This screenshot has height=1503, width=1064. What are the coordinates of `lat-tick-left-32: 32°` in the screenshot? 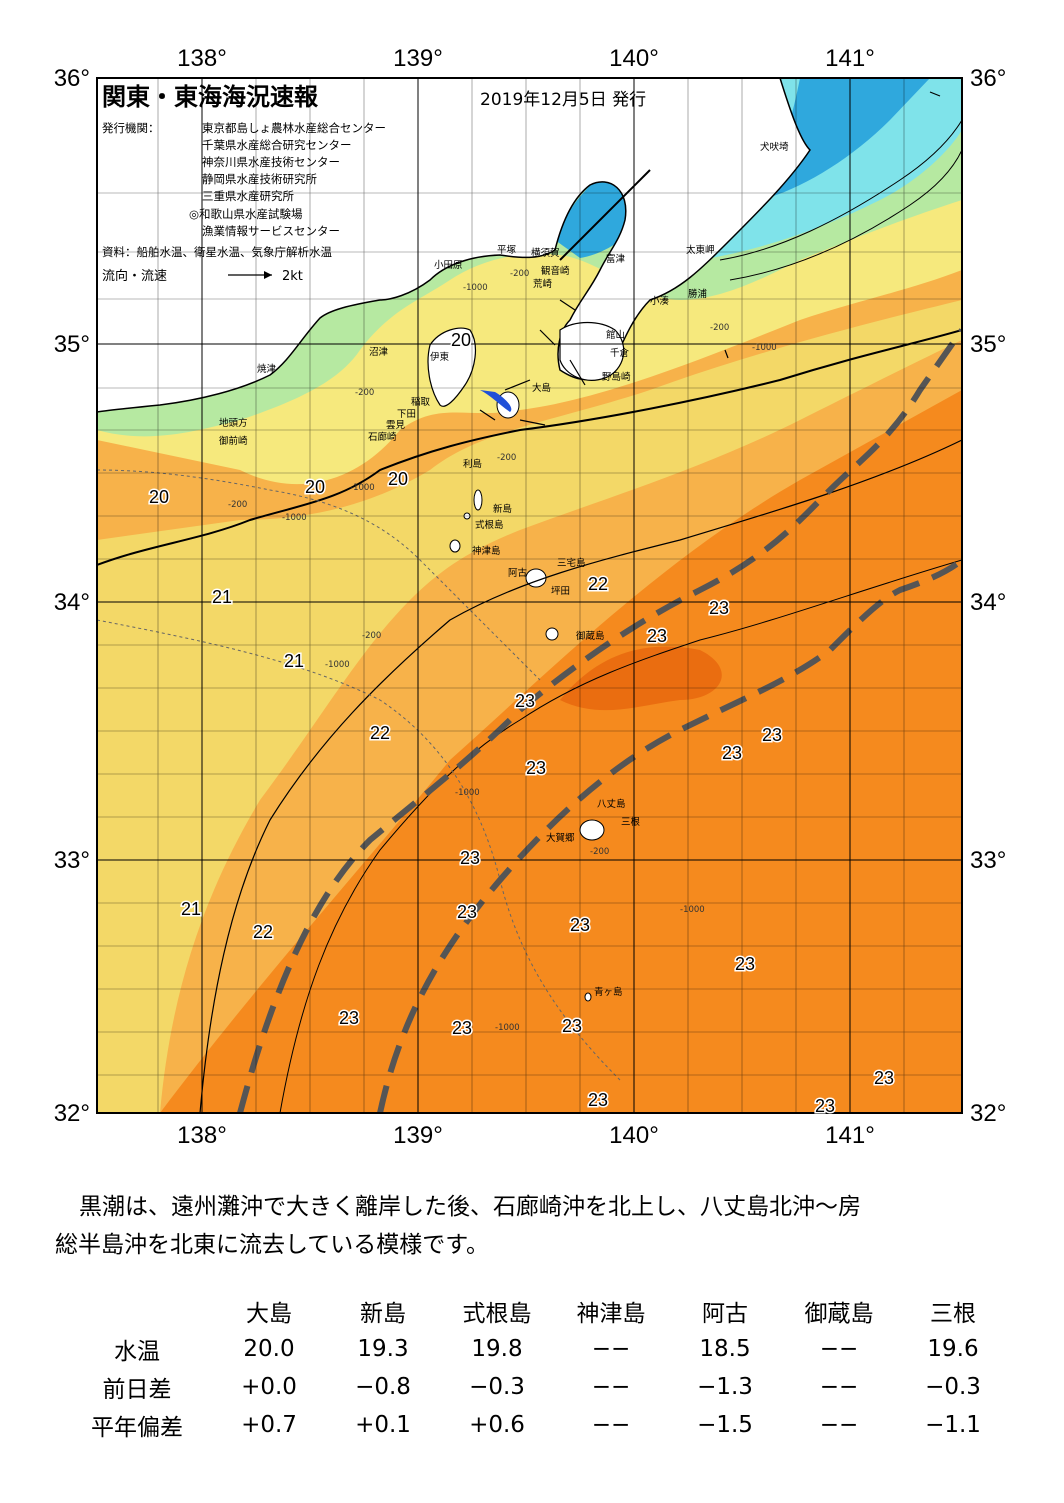 It's located at (72, 1113).